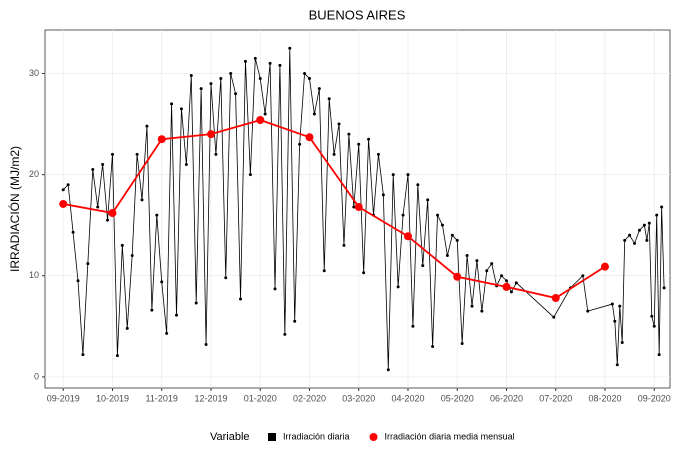 The width and height of the screenshot is (692, 451). I want to click on legend-marker, so click(373, 437).